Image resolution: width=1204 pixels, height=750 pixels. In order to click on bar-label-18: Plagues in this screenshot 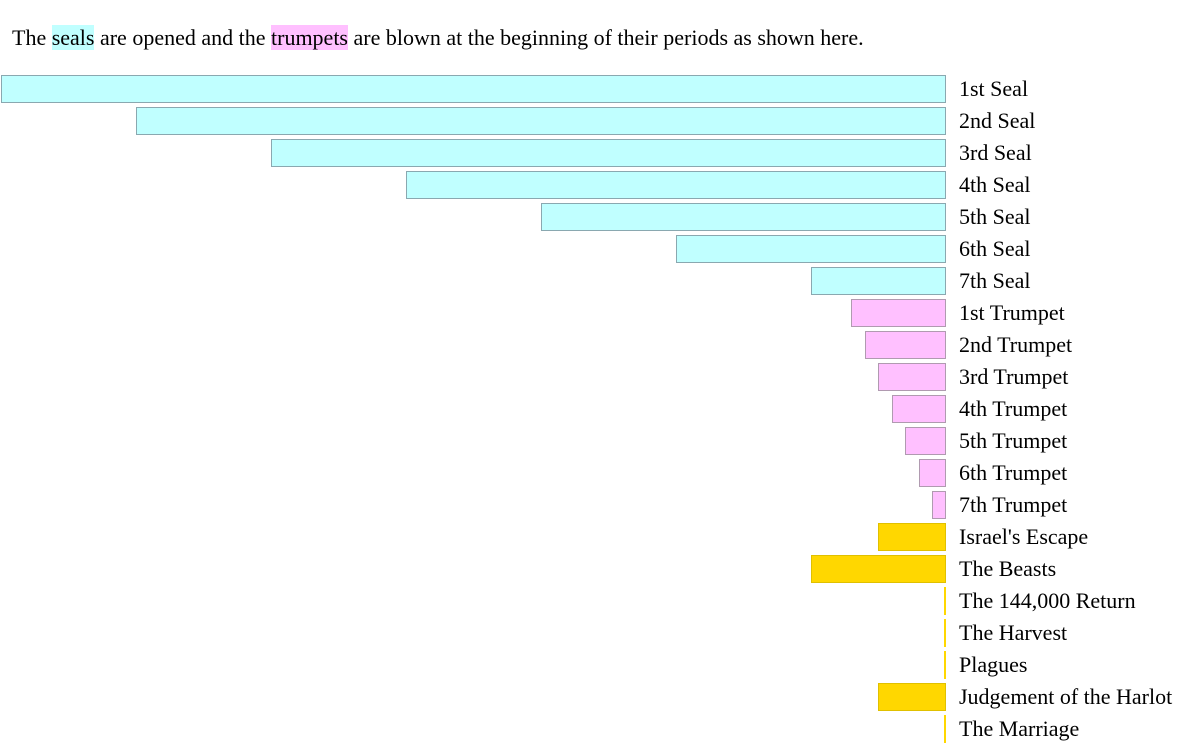, I will do `click(993, 664)`.